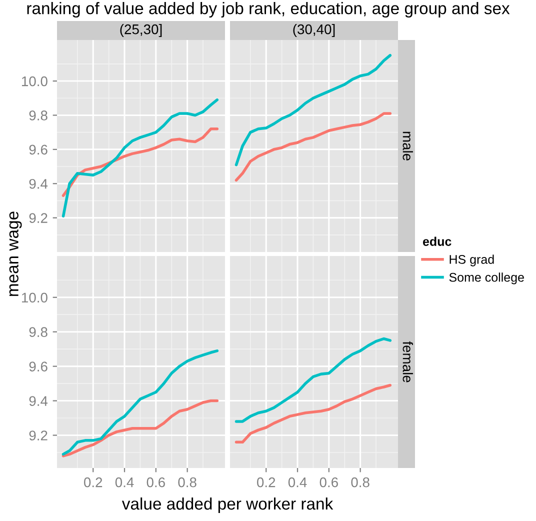 The height and width of the screenshot is (521, 536). What do you see at coordinates (472, 260) in the screenshot?
I see `legend-label: HS grad` at bounding box center [472, 260].